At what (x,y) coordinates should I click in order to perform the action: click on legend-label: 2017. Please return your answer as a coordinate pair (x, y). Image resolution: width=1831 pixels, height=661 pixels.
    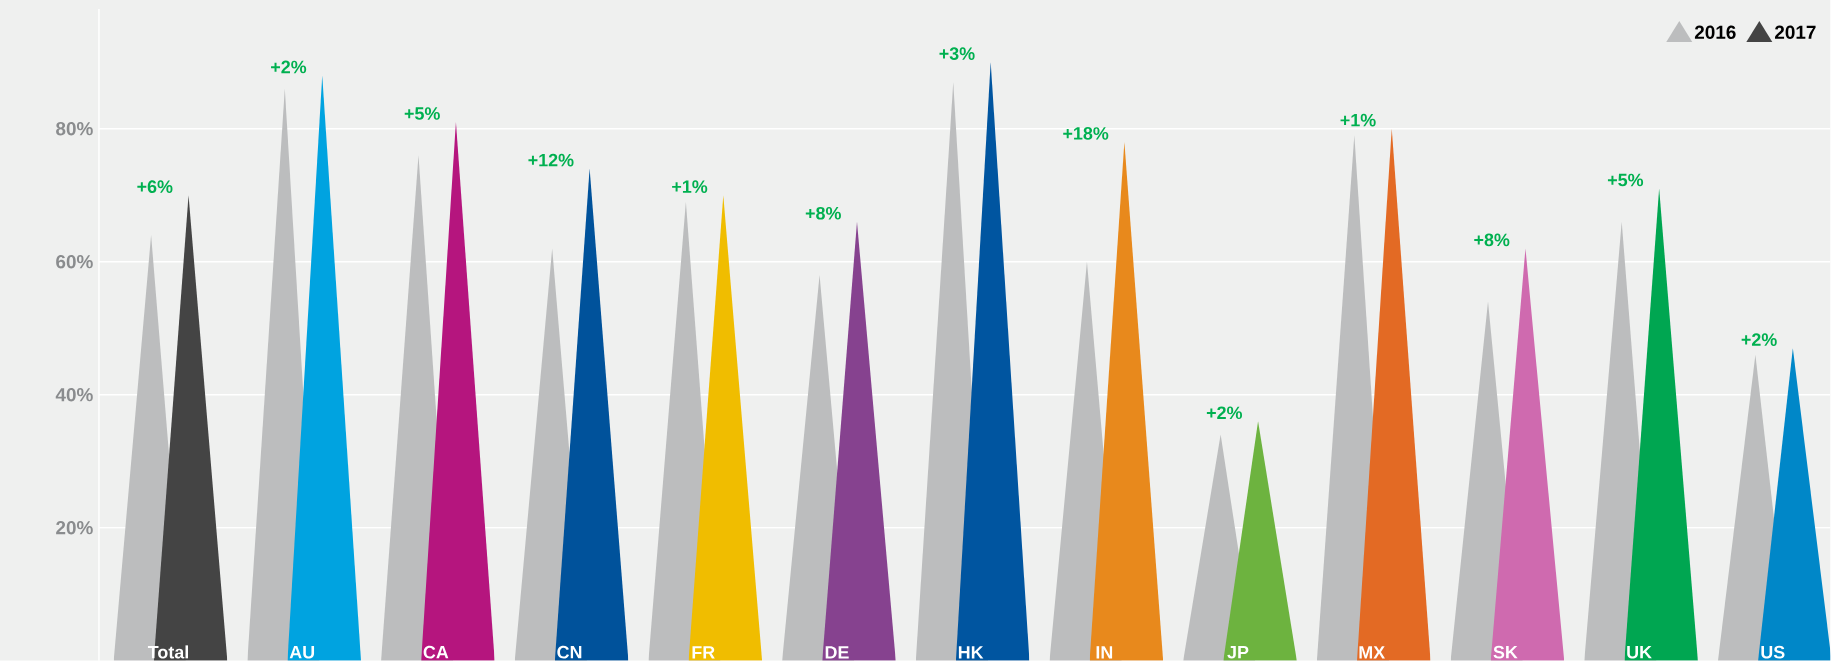
    Looking at the image, I should click on (1795, 32).